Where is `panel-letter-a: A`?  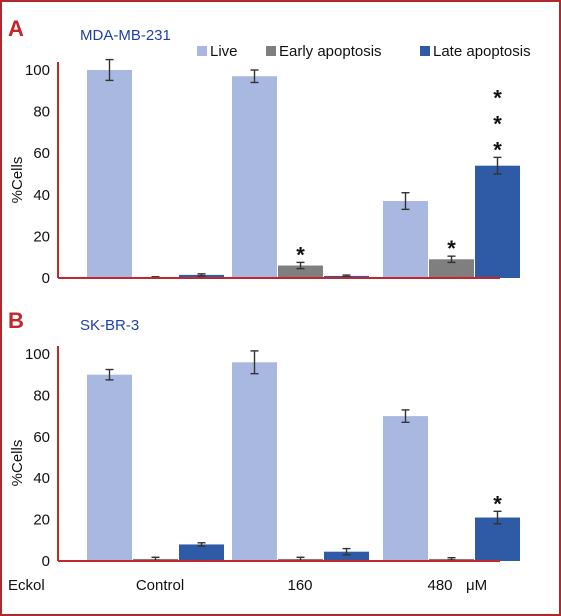 panel-letter-a: A is located at coordinates (16, 28).